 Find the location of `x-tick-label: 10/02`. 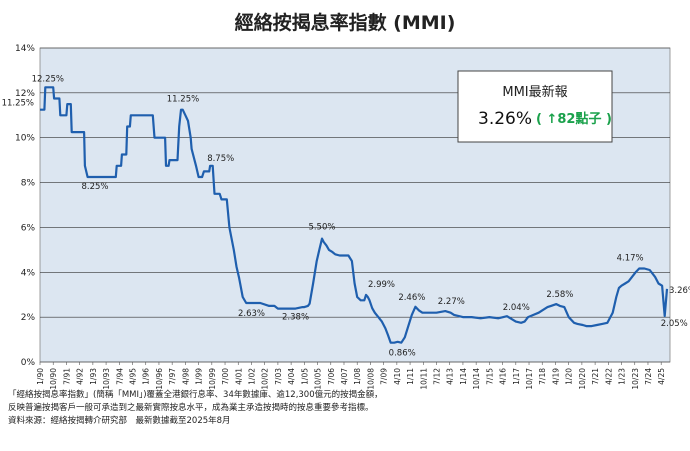

x-tick-label: 10/02 is located at coordinates (265, 379).